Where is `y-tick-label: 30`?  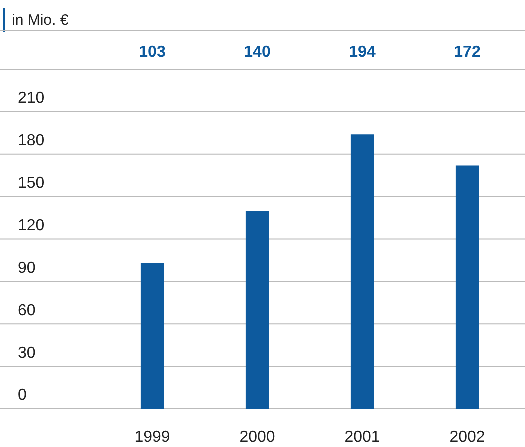 y-tick-label: 30 is located at coordinates (27, 353).